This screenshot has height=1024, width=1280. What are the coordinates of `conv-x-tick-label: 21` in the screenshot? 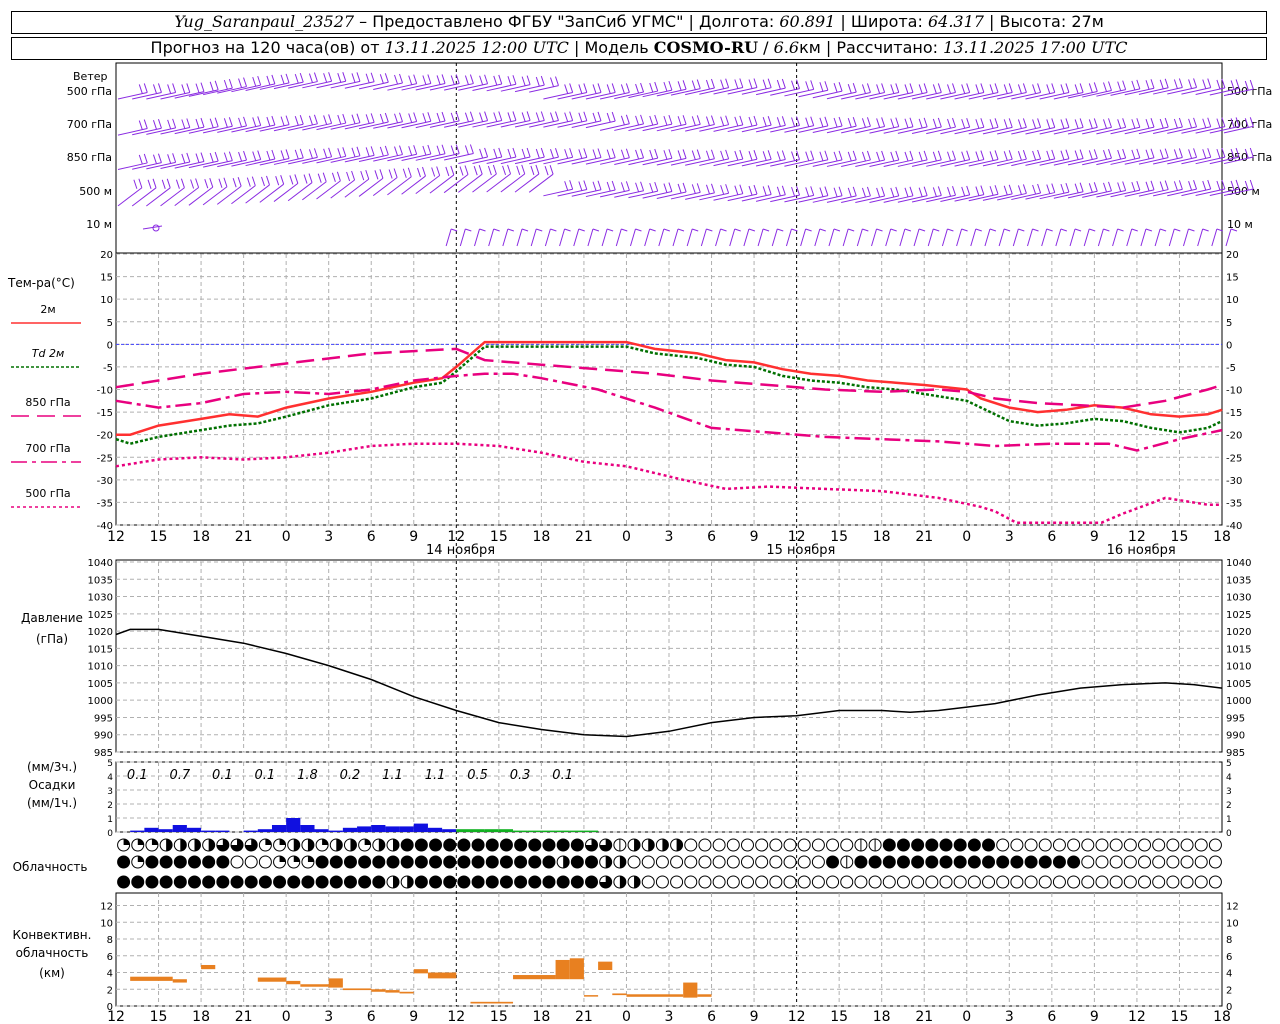 It's located at (584, 1016).